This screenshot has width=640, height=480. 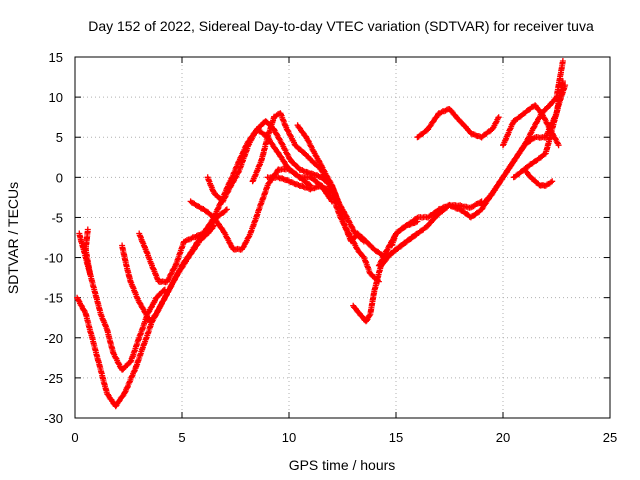 I want to click on y-axis-label: SDTVAR / TECUs, so click(x=13, y=238).